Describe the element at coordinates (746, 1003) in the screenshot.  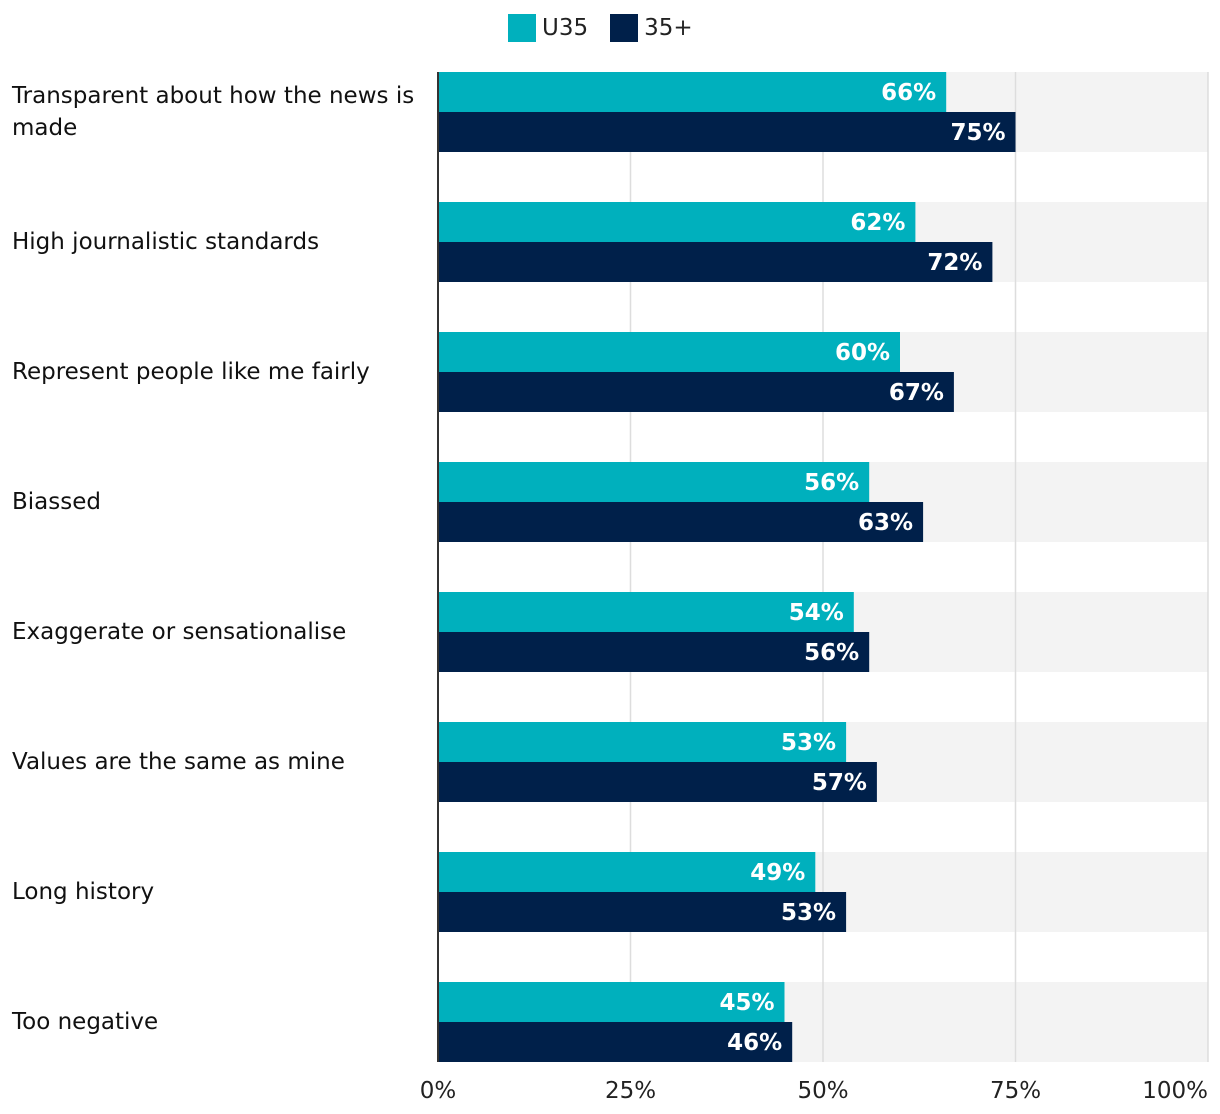
I see `data-label: 45%` at that location.